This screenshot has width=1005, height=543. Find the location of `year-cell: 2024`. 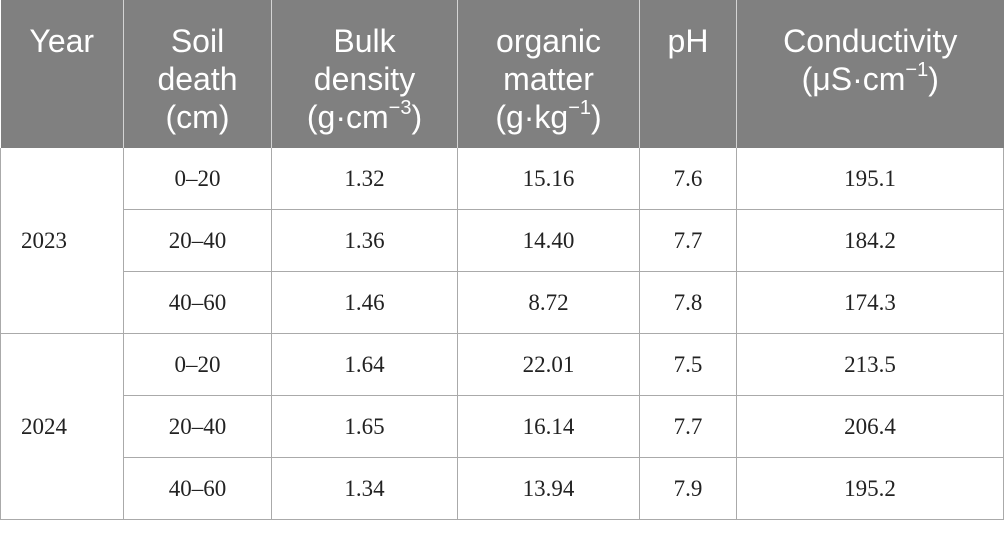

year-cell: 2024 is located at coordinates (62, 426).